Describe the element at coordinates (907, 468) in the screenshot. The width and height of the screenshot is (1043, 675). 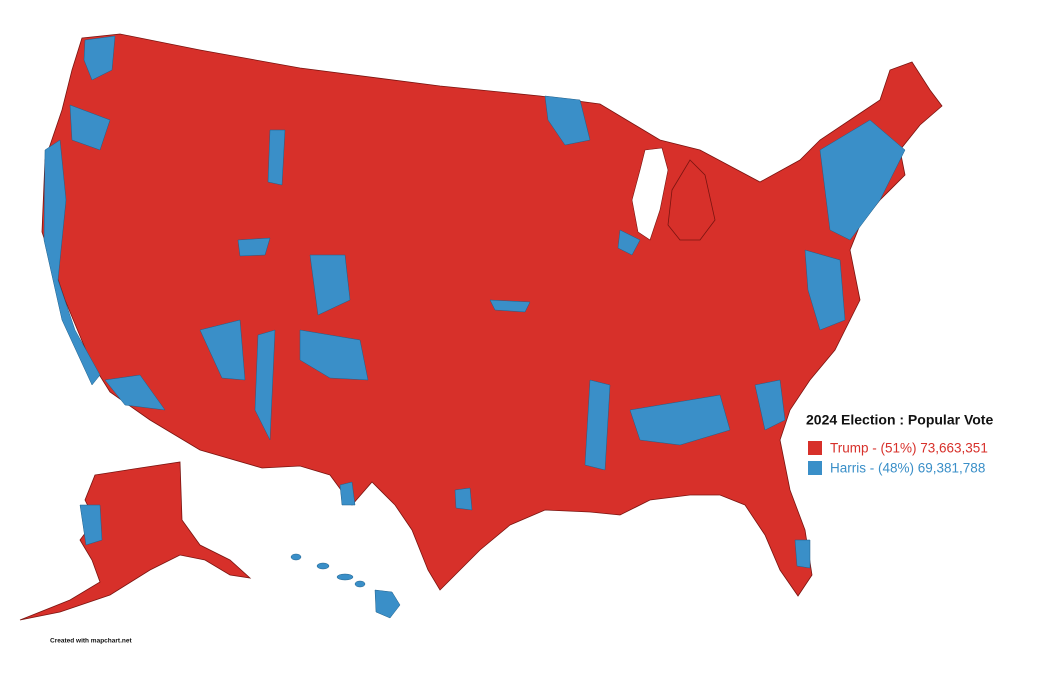
I see `legend-label: Harris - (48%) 69,381,788` at that location.